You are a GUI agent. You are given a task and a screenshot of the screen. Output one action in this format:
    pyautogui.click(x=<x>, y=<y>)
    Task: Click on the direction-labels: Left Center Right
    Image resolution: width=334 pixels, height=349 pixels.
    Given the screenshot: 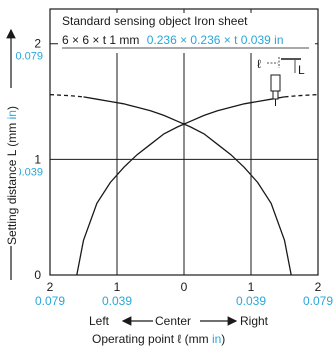 What is the action you would take?
    pyautogui.click(x=179, y=321)
    